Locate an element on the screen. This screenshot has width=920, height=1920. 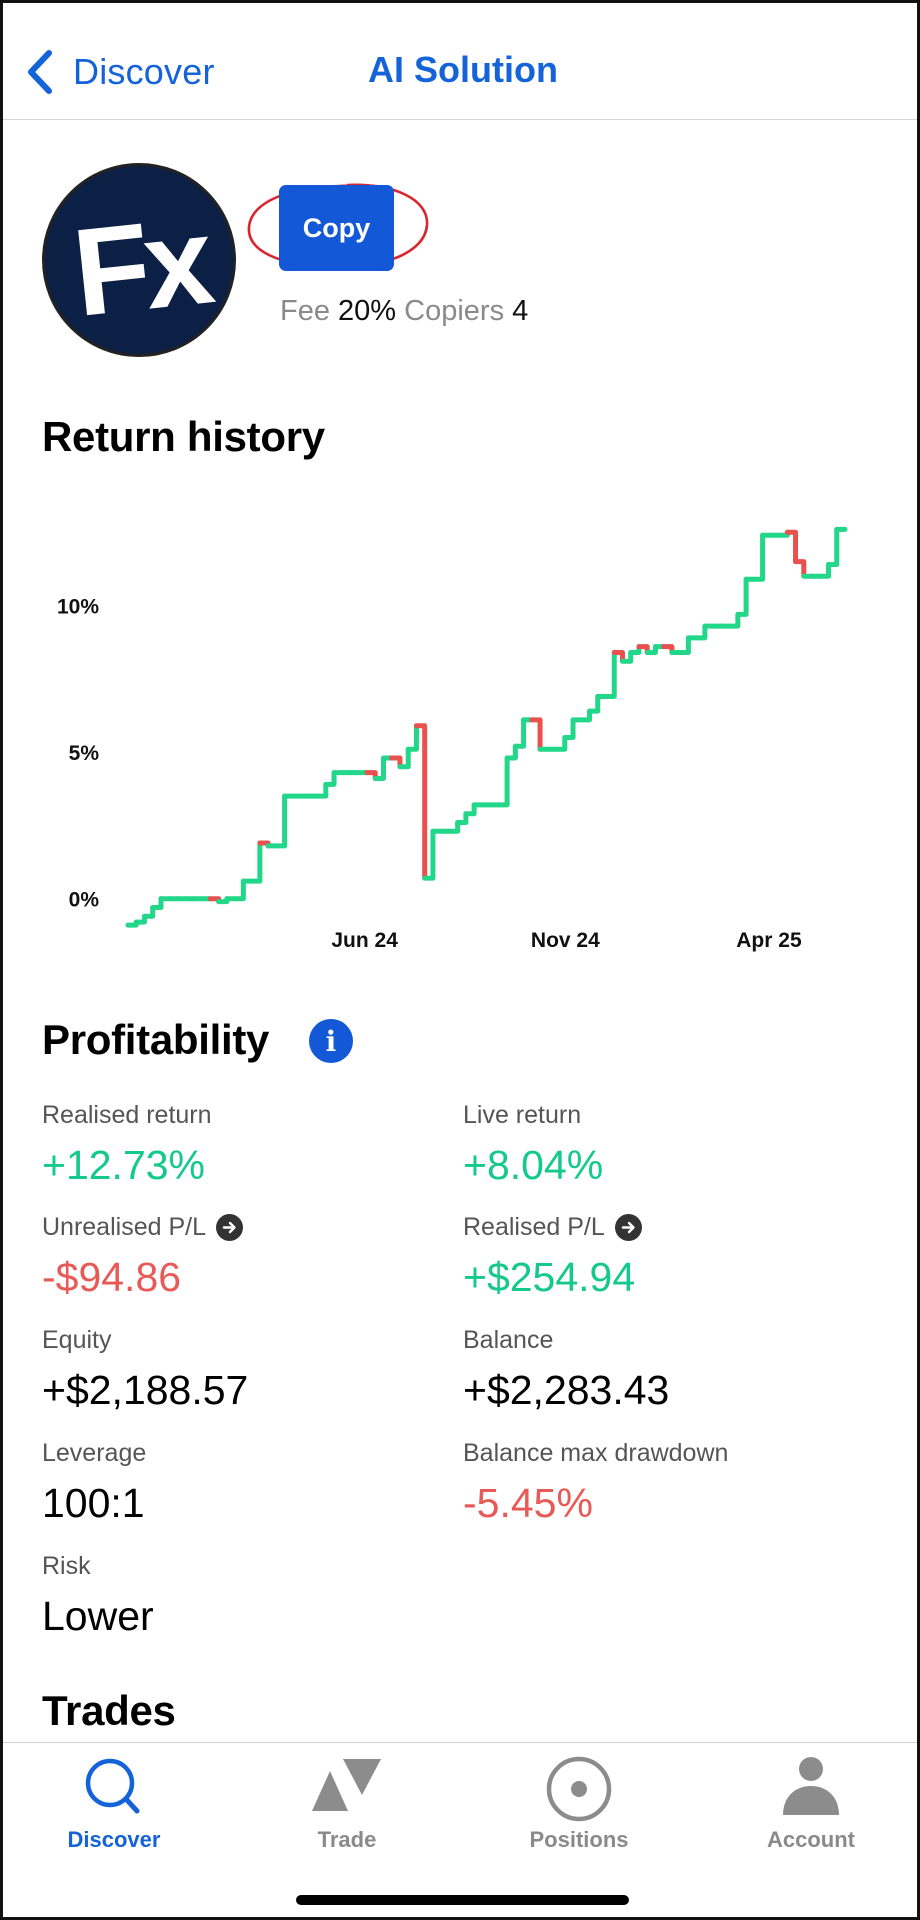
fee-copiers-line: Fee 20% Copiers 4 is located at coordinates (404, 311).